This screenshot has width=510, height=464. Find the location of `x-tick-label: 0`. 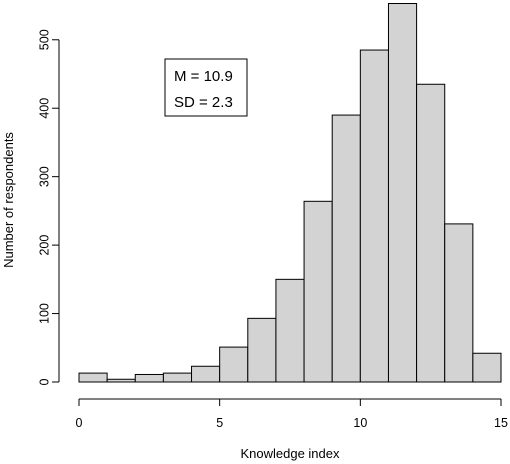

x-tick-label: 0 is located at coordinates (79, 423).